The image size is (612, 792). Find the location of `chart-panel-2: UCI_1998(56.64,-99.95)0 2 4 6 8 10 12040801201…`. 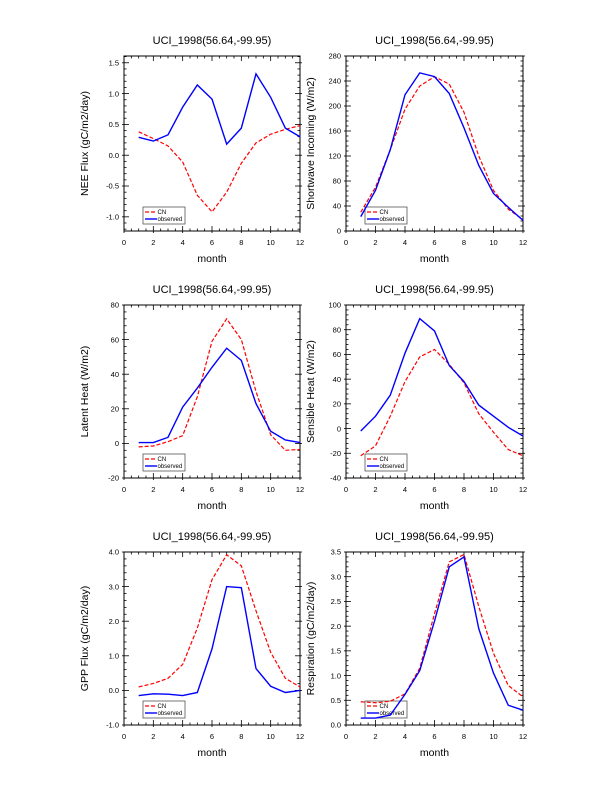

chart-panel-2: UCI_1998(56.64,-99.95)0 2 4 6 8 10 12040801201… is located at coordinates (416, 150).